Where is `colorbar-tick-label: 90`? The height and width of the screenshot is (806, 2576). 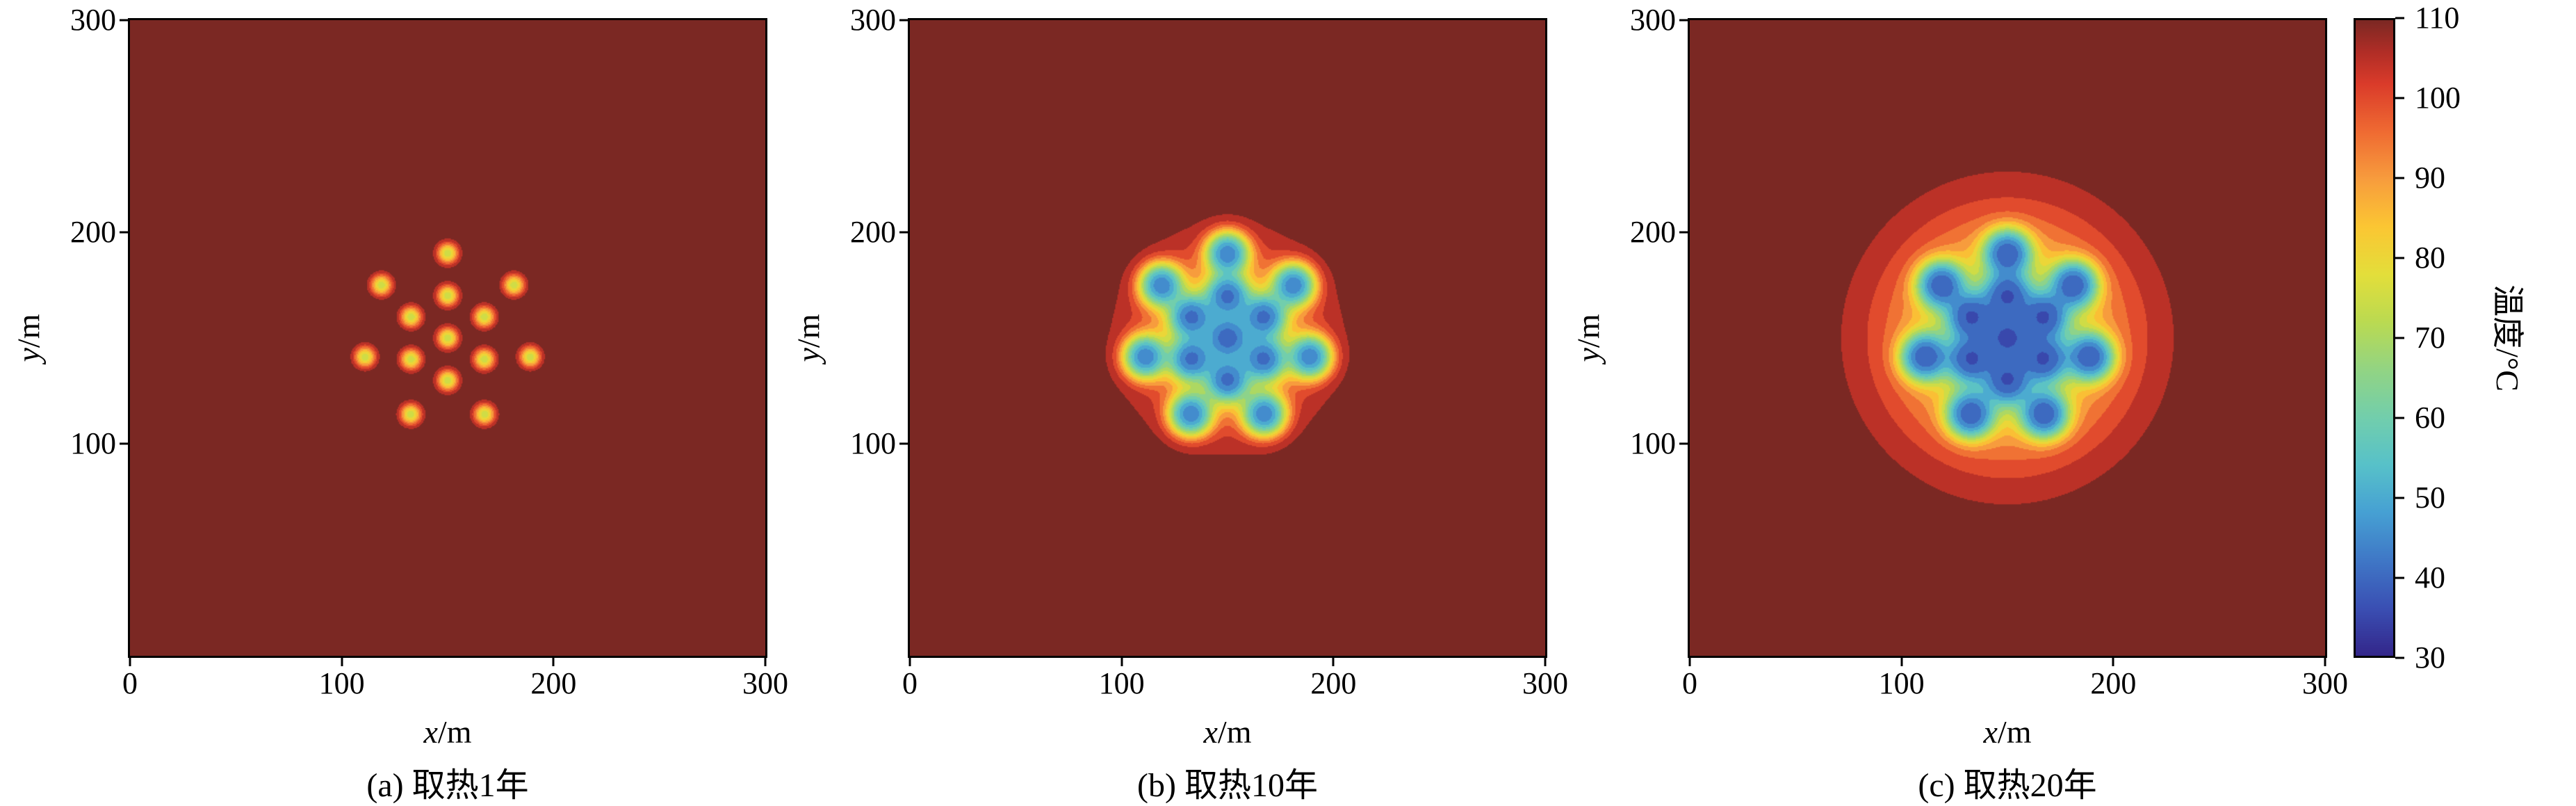 colorbar-tick-label: 90 is located at coordinates (2430, 178).